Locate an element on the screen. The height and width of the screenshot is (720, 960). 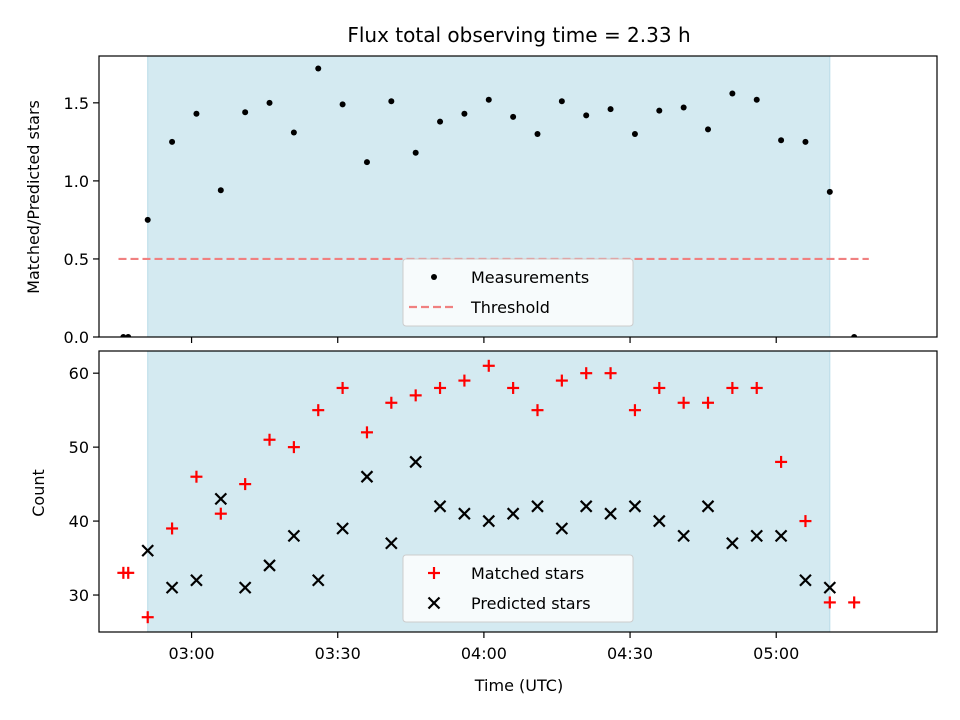
y-tick-label: 40 is located at coordinates (79, 521).